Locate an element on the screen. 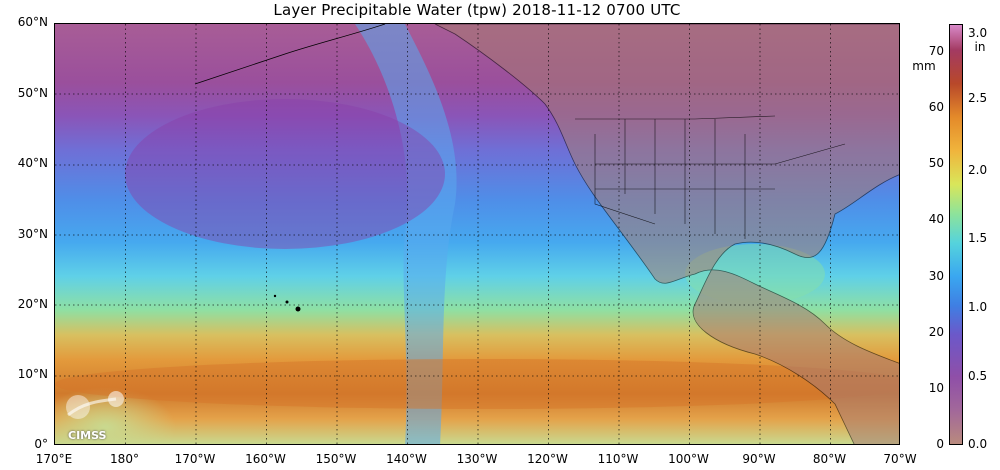 The height and width of the screenshot is (470, 1000). colorbar-mm-50: 50 is located at coordinates (936, 163).